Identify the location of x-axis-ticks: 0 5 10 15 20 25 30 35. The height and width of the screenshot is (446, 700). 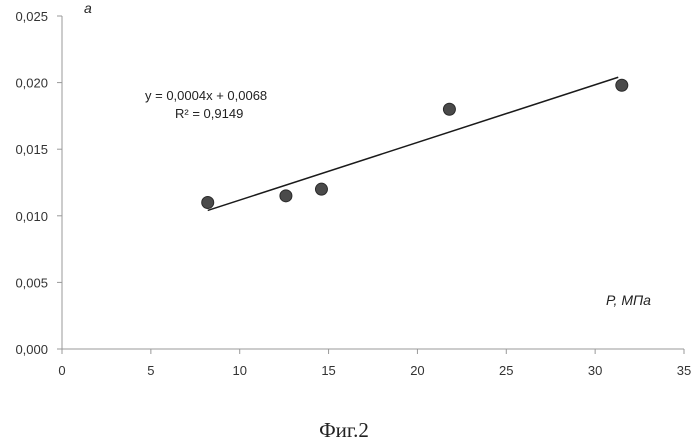
(374, 363).